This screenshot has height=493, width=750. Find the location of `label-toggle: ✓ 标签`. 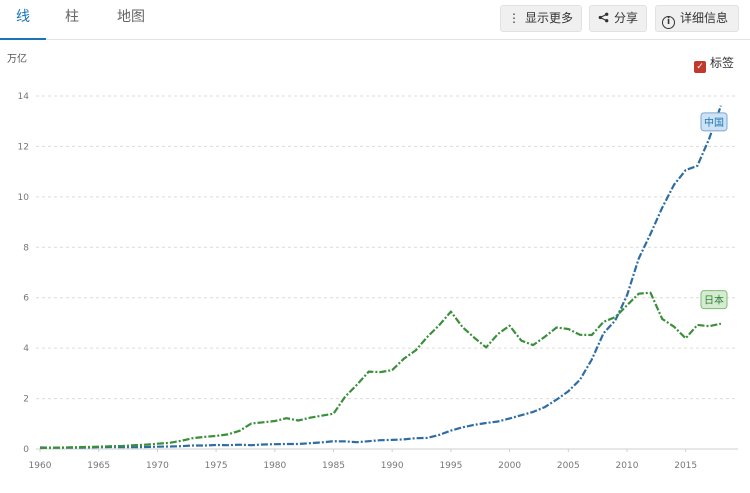

label-toggle: ✓ 标签 is located at coordinates (714, 63).